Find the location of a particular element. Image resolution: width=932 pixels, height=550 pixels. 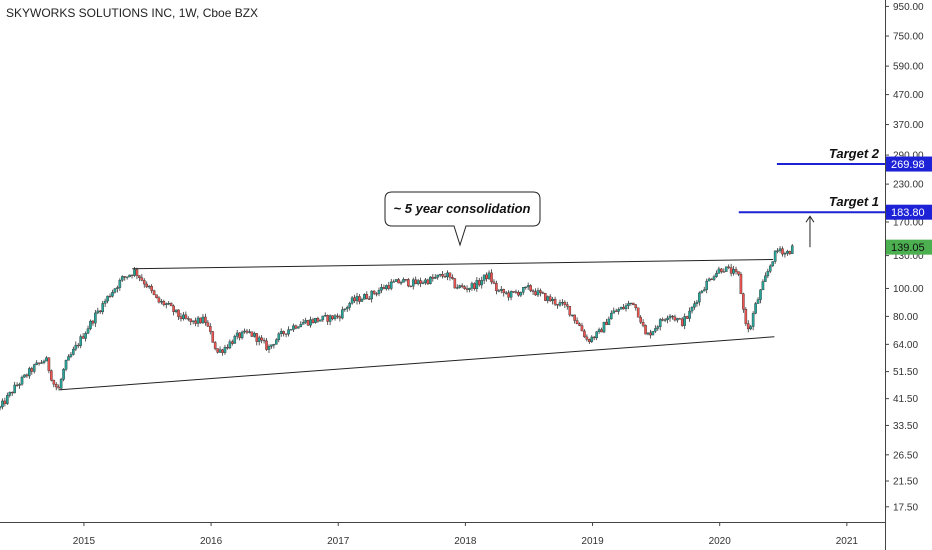

y-tick-label: 170.00 is located at coordinates (908, 222).